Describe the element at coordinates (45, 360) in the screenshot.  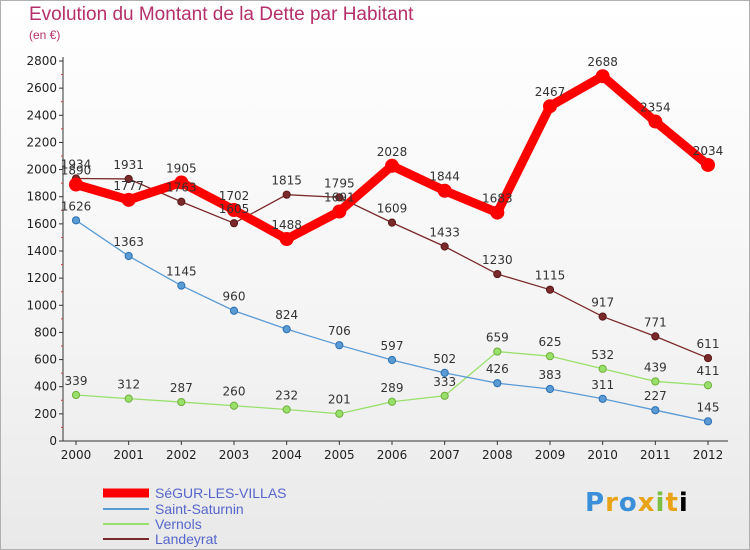
I see `y-tick-label: 600` at that location.